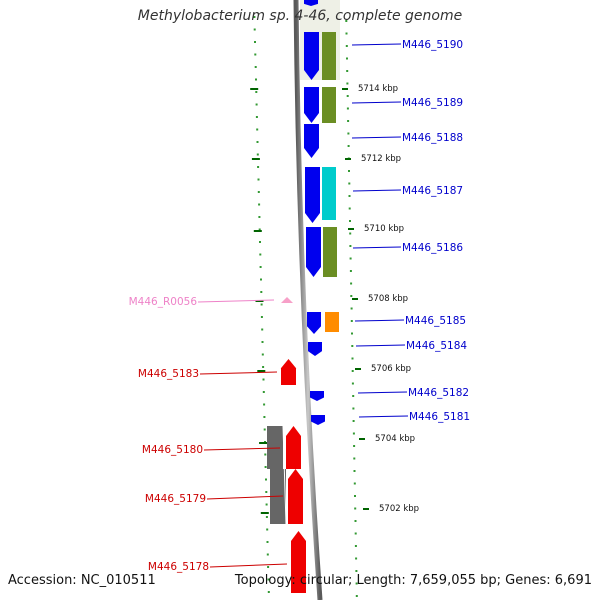  Describe the element at coordinates (178, 567) in the screenshot. I see `gene-label: M446_5178` at that location.